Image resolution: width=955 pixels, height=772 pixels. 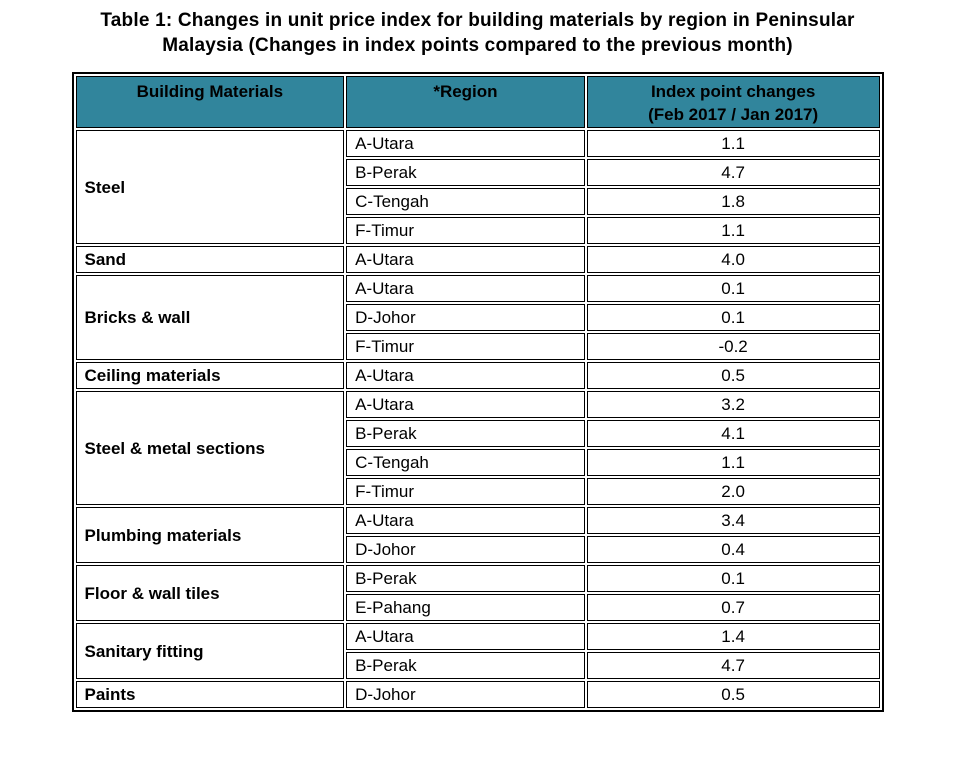 What do you see at coordinates (733, 114) in the screenshot?
I see `header-index-line2: (Feb 2017 / Jan 2017)` at bounding box center [733, 114].